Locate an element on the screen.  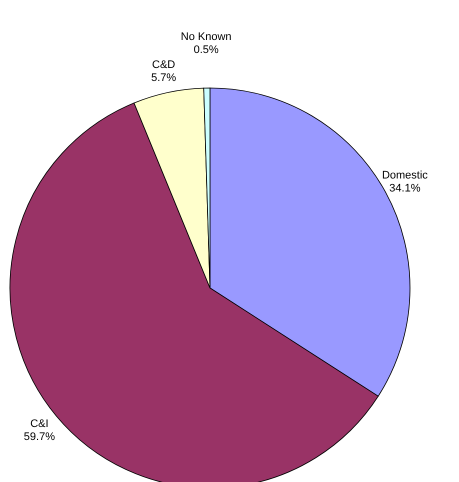
data-label: 59.7% is located at coordinates (40, 437).